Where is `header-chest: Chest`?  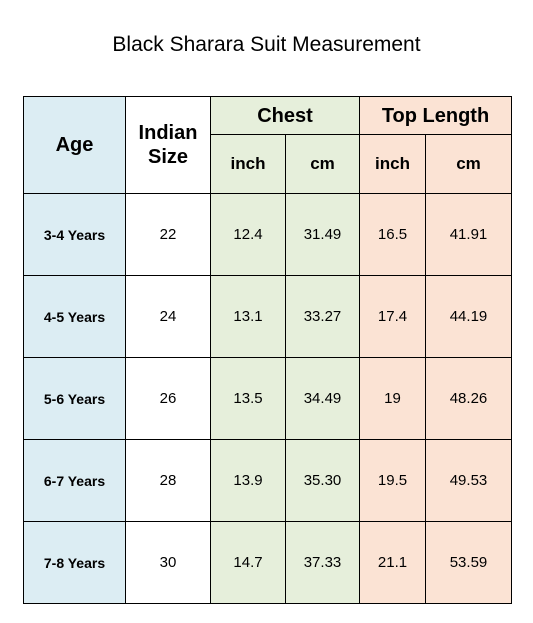 header-chest: Chest is located at coordinates (285, 115).